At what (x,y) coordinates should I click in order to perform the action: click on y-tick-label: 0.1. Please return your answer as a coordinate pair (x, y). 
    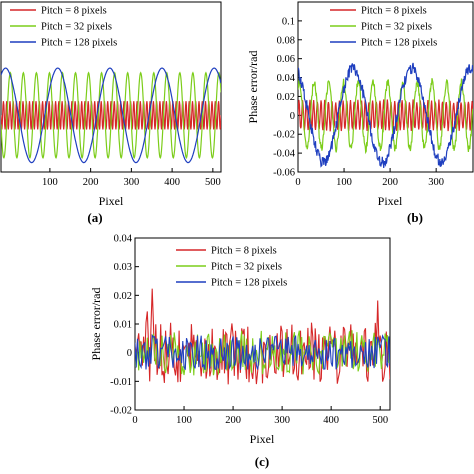
    Looking at the image, I should click on (288, 21).